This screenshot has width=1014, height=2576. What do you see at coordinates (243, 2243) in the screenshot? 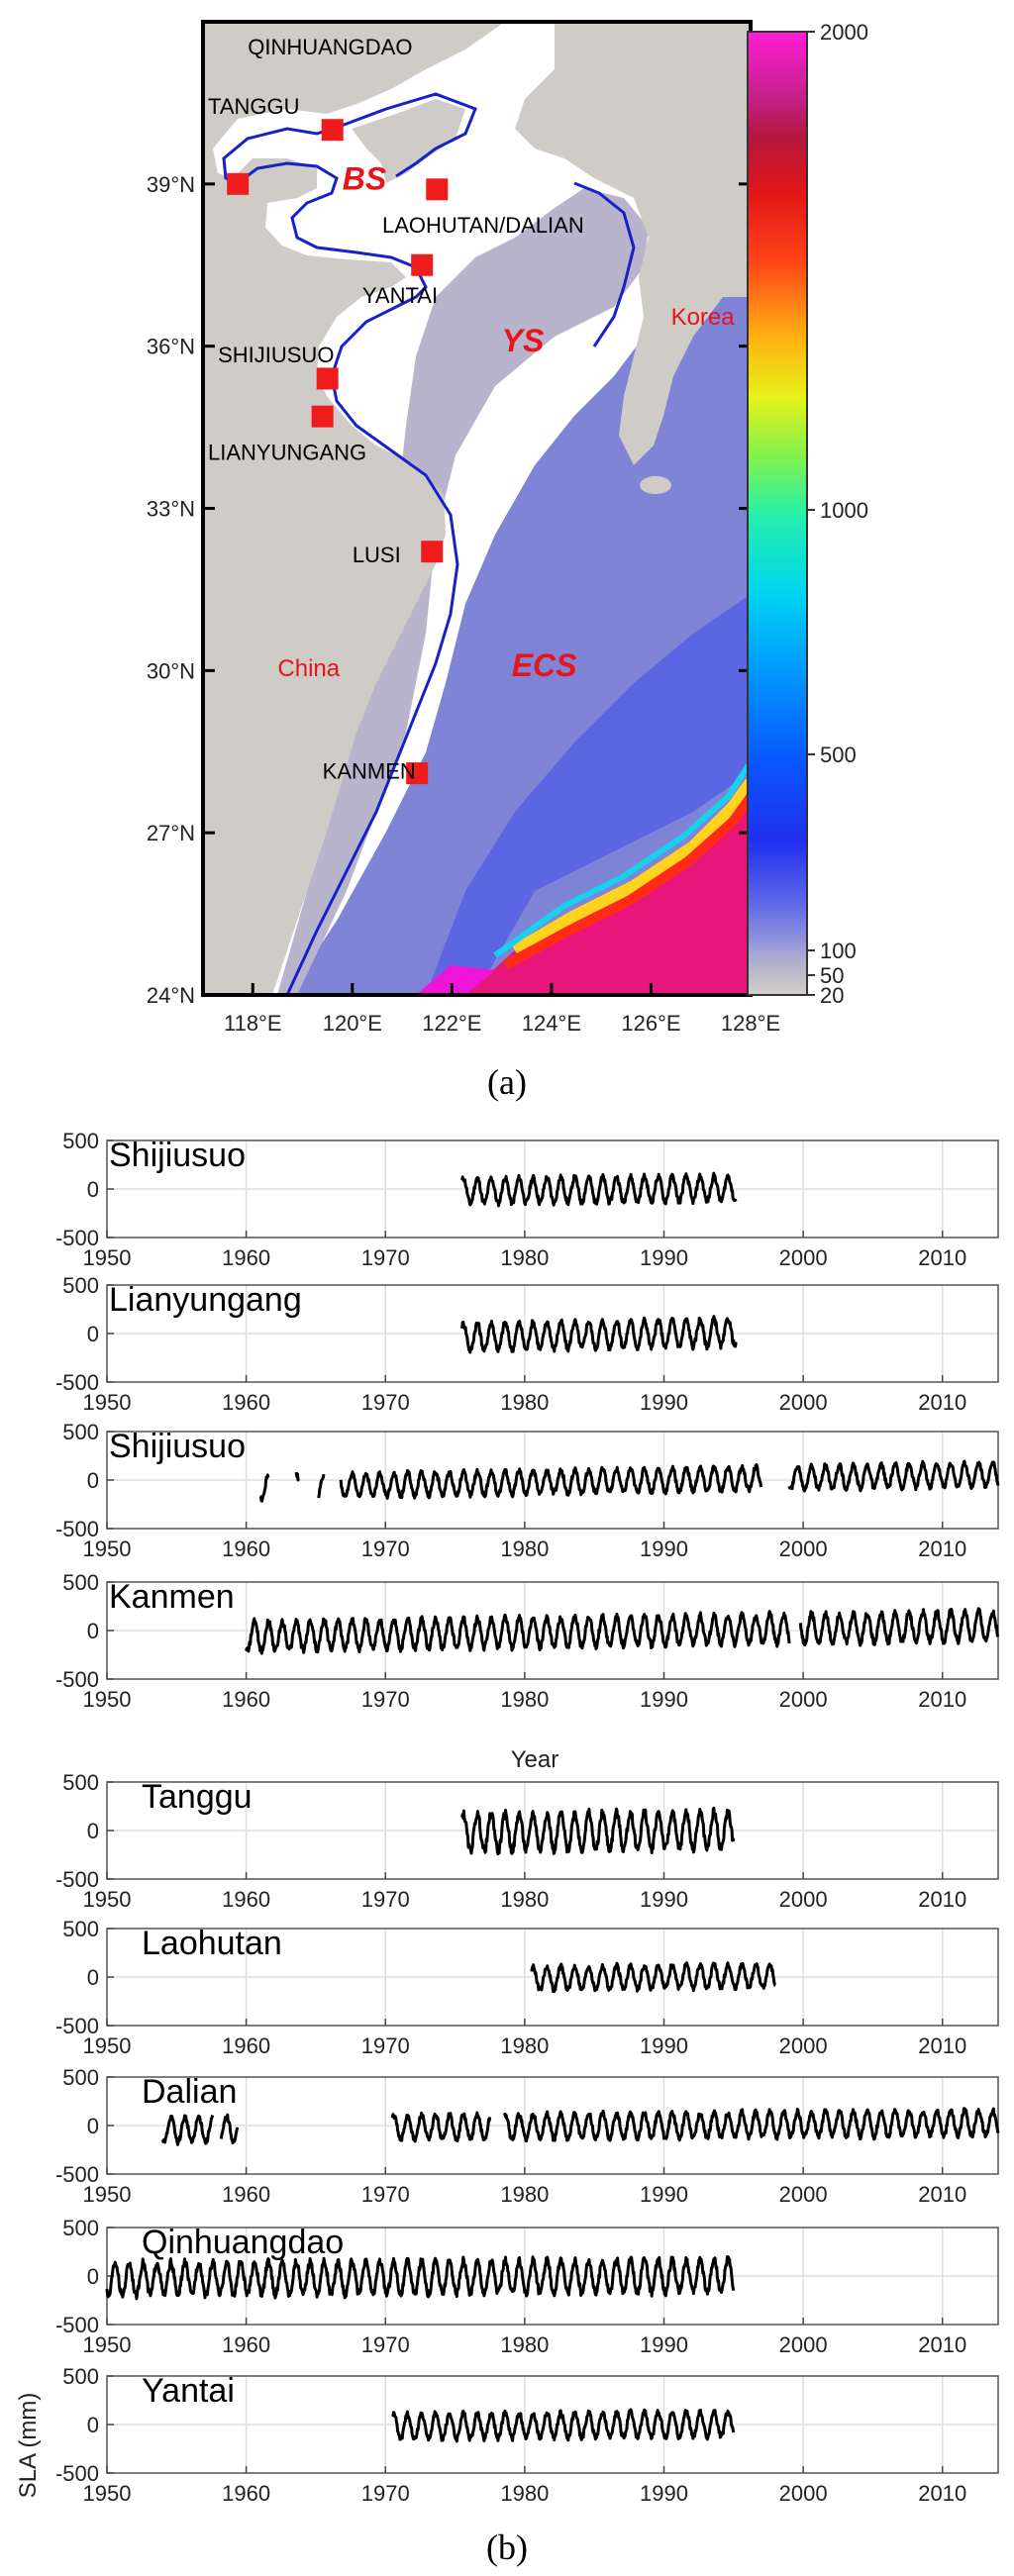
I see `series-name: Qinhuangdao` at bounding box center [243, 2243].